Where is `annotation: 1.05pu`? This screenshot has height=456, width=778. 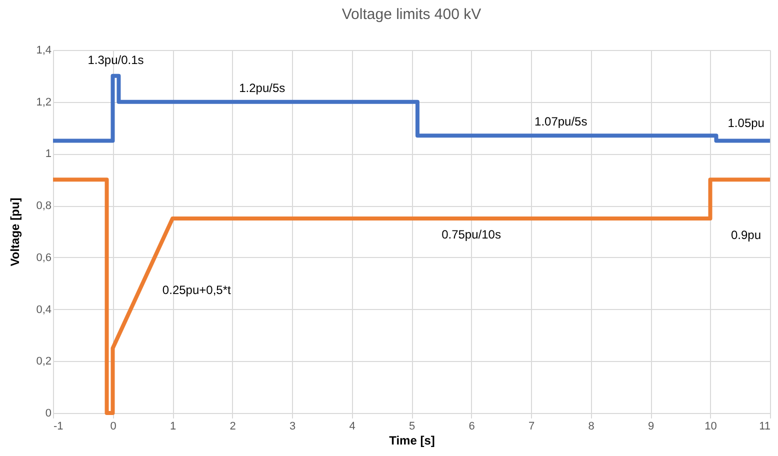 annotation: 1.05pu is located at coordinates (746, 123).